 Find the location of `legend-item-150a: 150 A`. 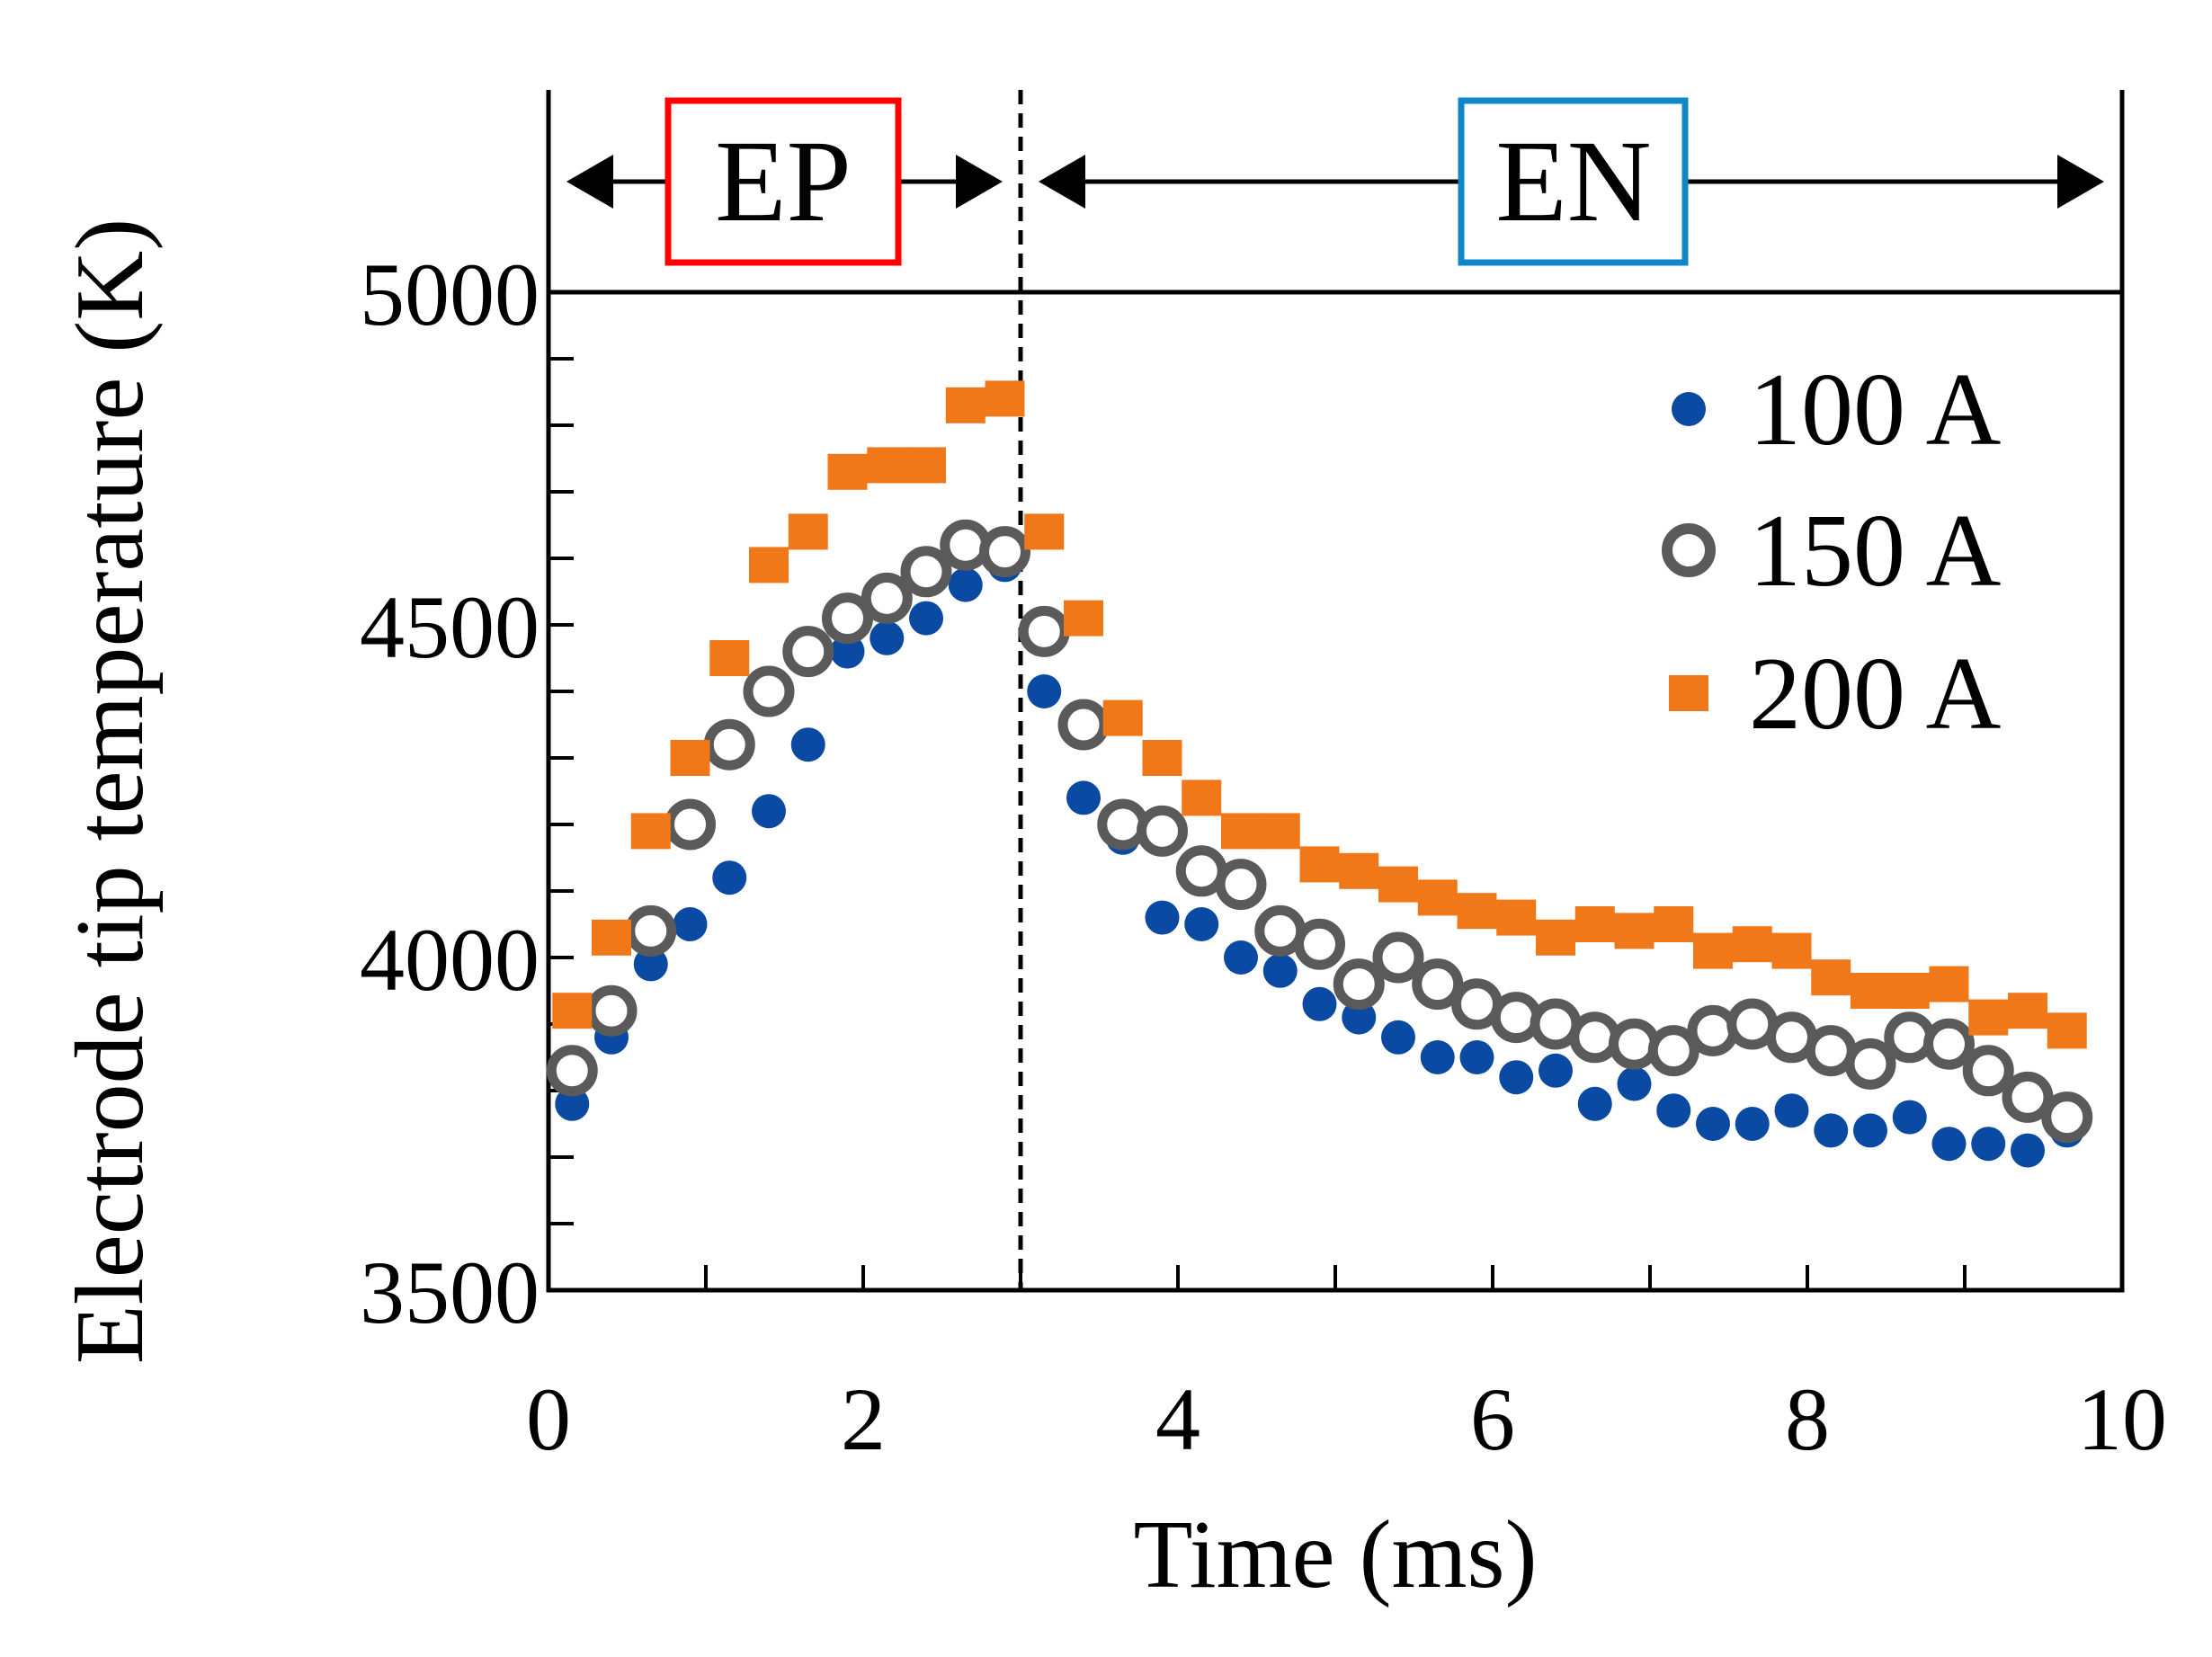

legend-item-150a: 150 A is located at coordinates (1831, 551).